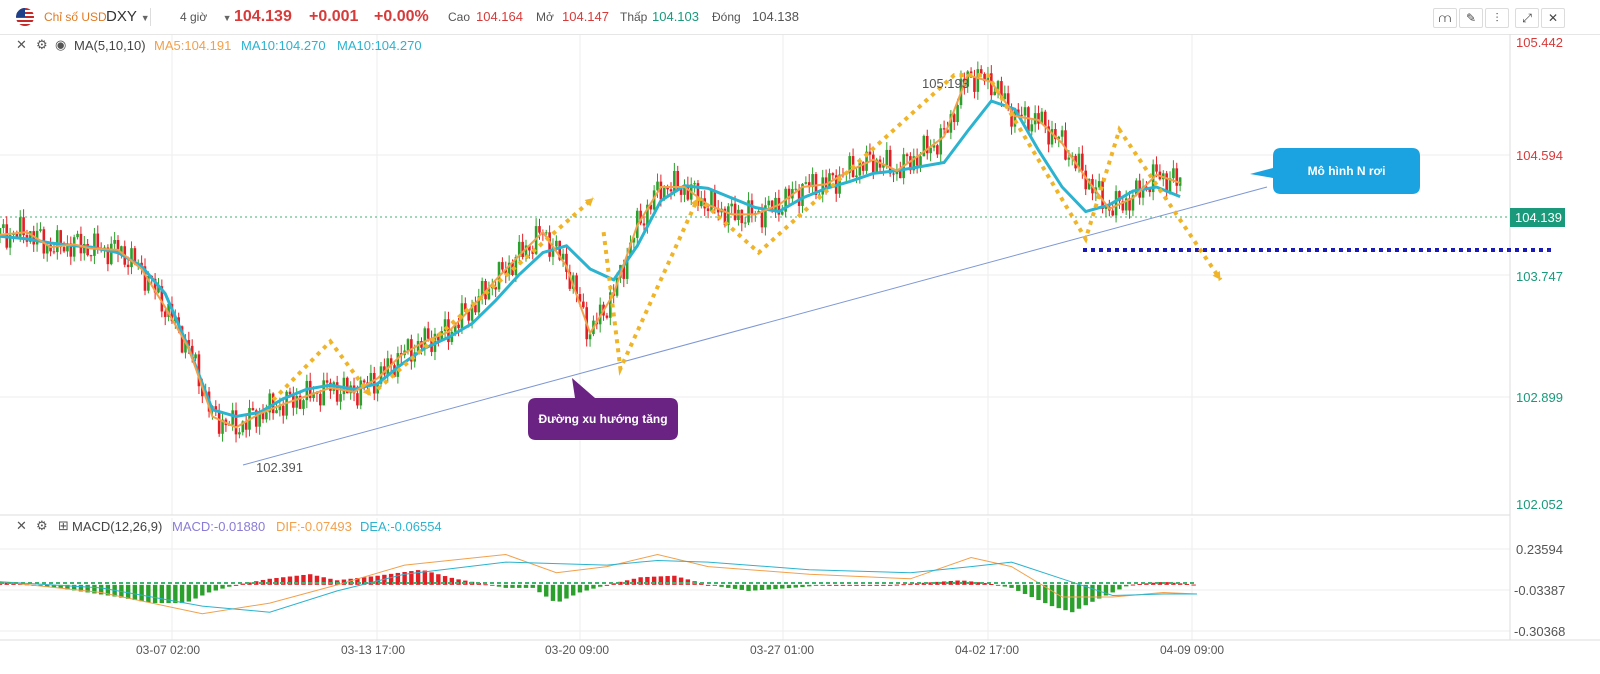  Describe the element at coordinates (589, 202) in the screenshot. I see `arrowhead` at that location.